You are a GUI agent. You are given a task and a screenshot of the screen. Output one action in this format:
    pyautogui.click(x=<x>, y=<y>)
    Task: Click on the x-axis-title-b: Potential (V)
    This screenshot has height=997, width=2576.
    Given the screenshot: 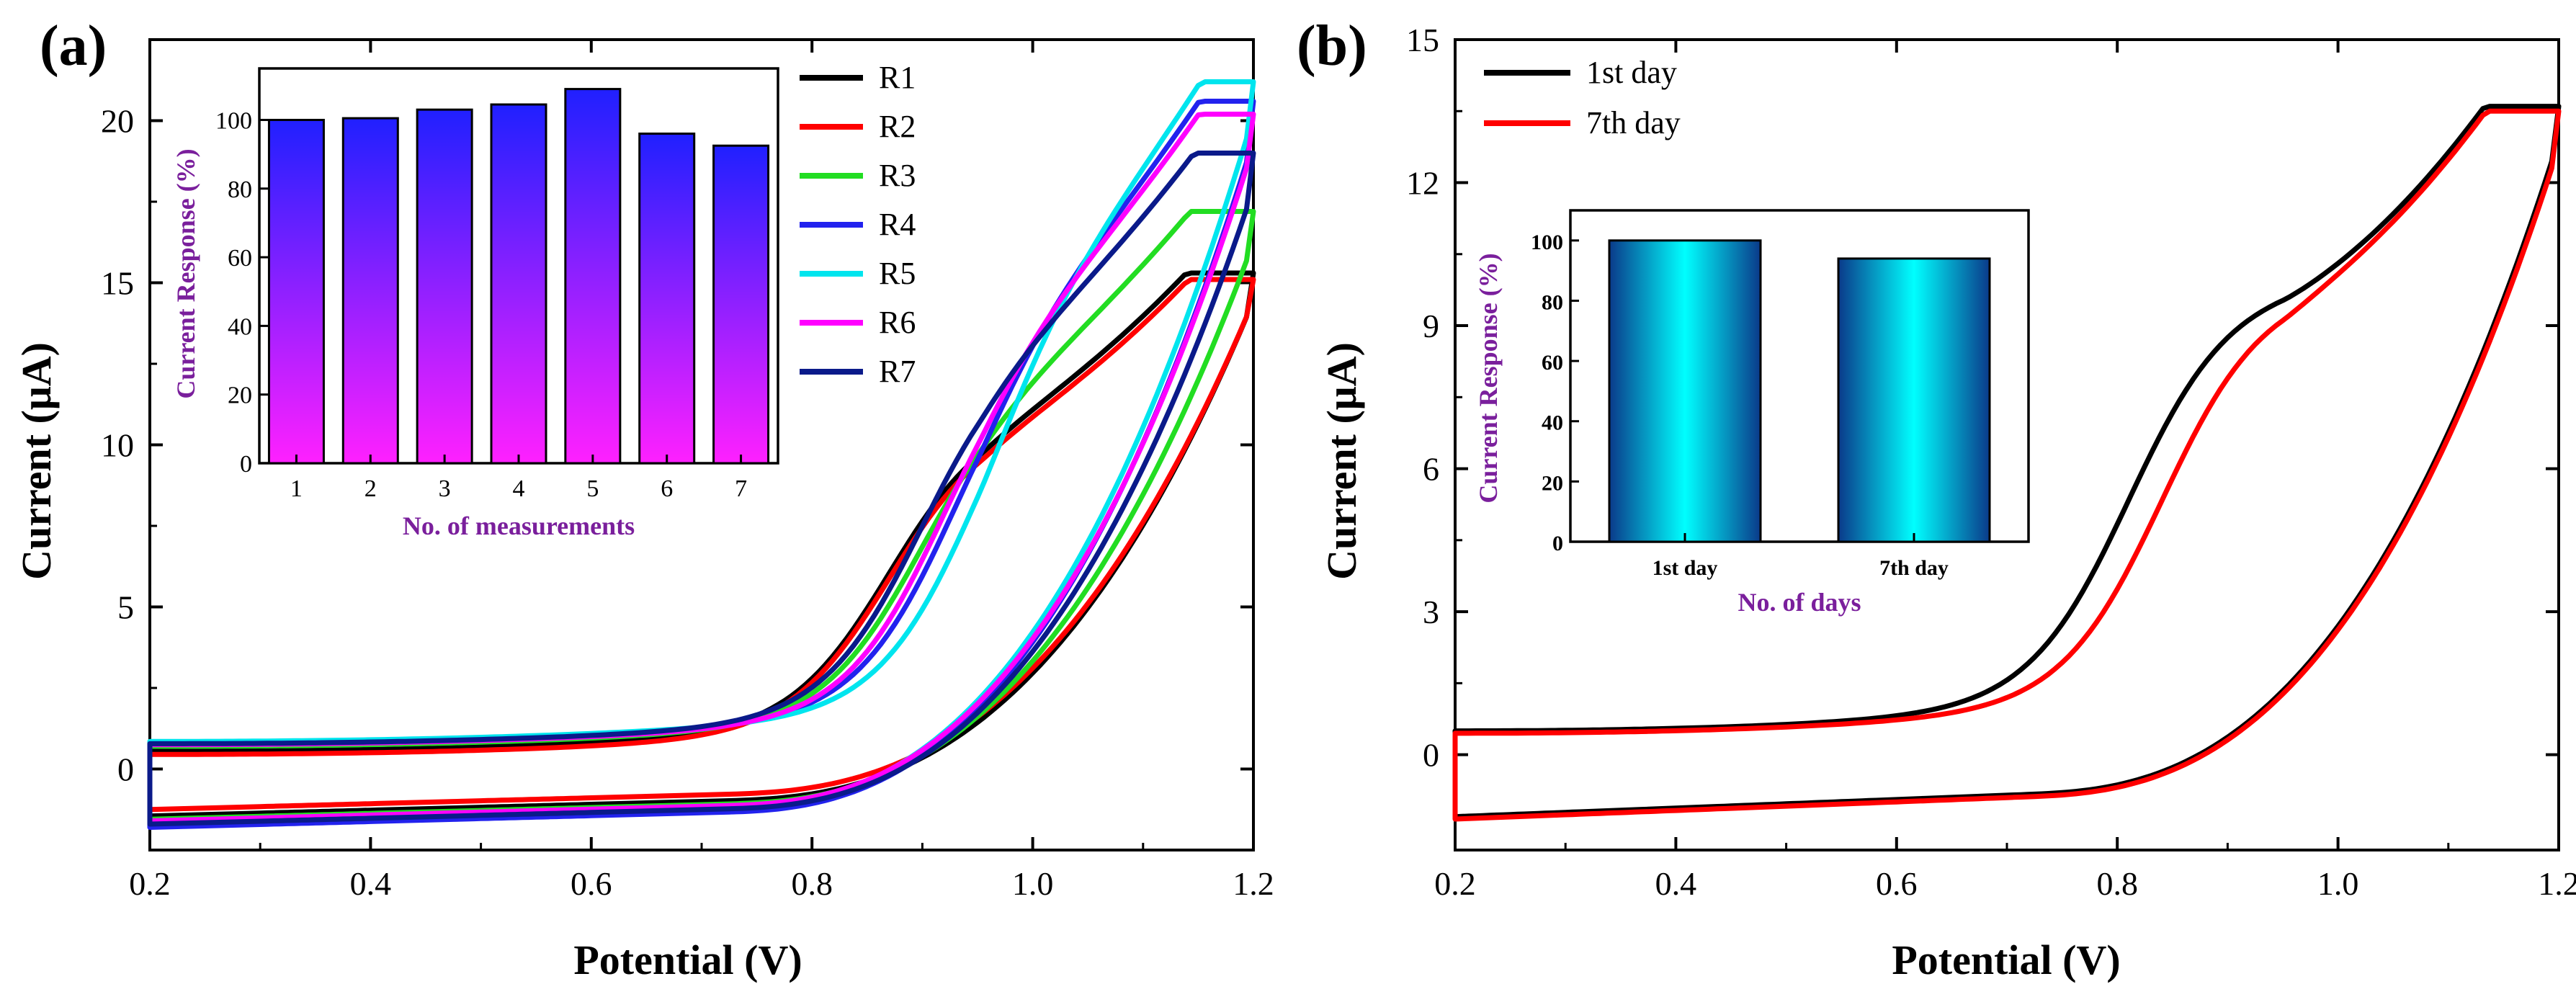 What is the action you would take?
    pyautogui.click(x=2006, y=959)
    